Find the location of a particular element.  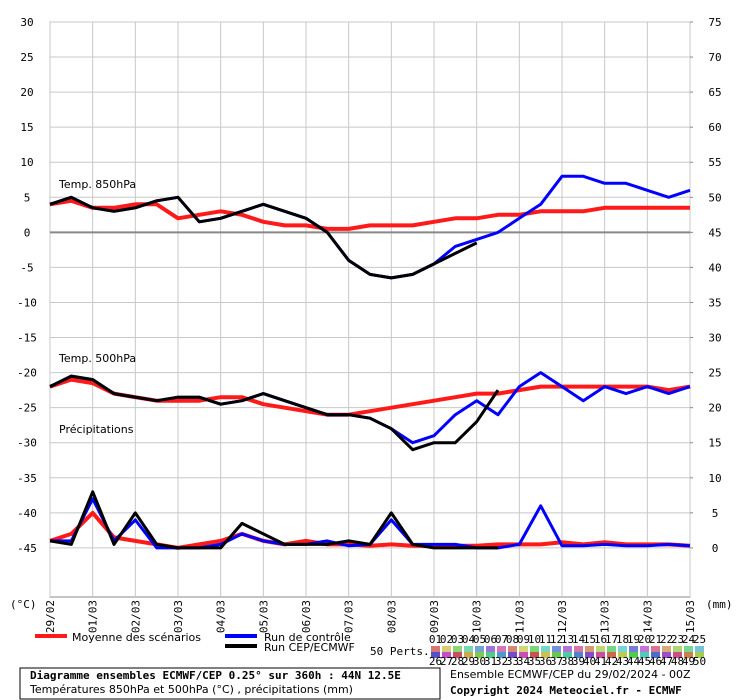

y2-tick-label: 70 is located at coordinates (714, 57).